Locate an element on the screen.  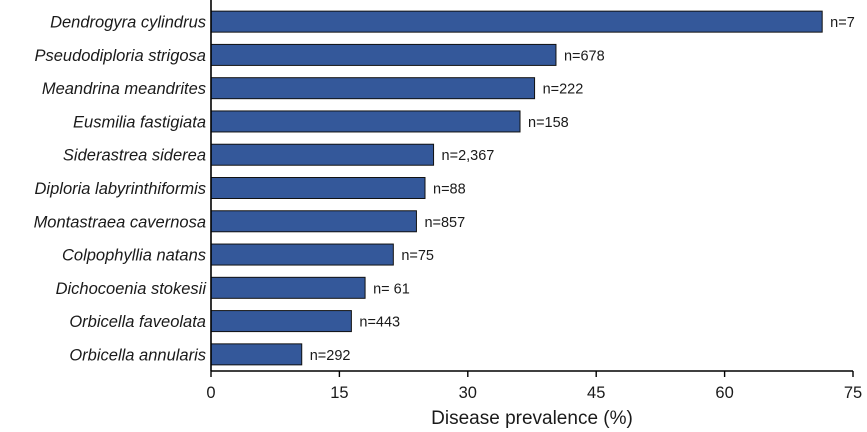
x-tick-label: 0 is located at coordinates (210, 393).